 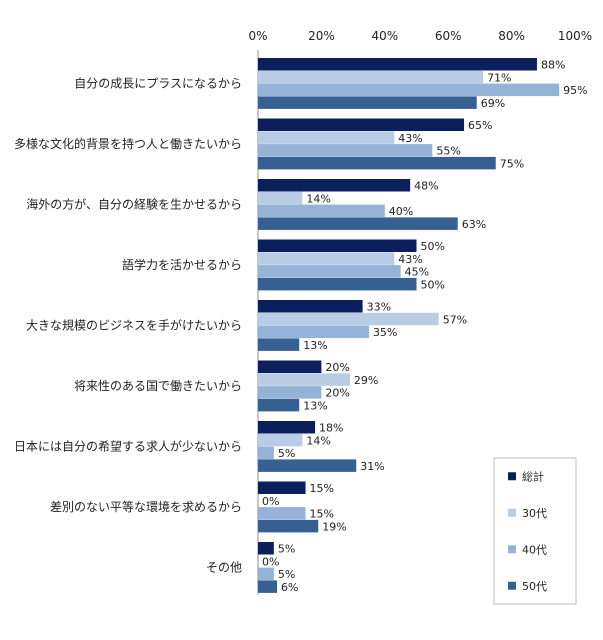 I want to click on x-tick-label: 40%, so click(x=384, y=36).